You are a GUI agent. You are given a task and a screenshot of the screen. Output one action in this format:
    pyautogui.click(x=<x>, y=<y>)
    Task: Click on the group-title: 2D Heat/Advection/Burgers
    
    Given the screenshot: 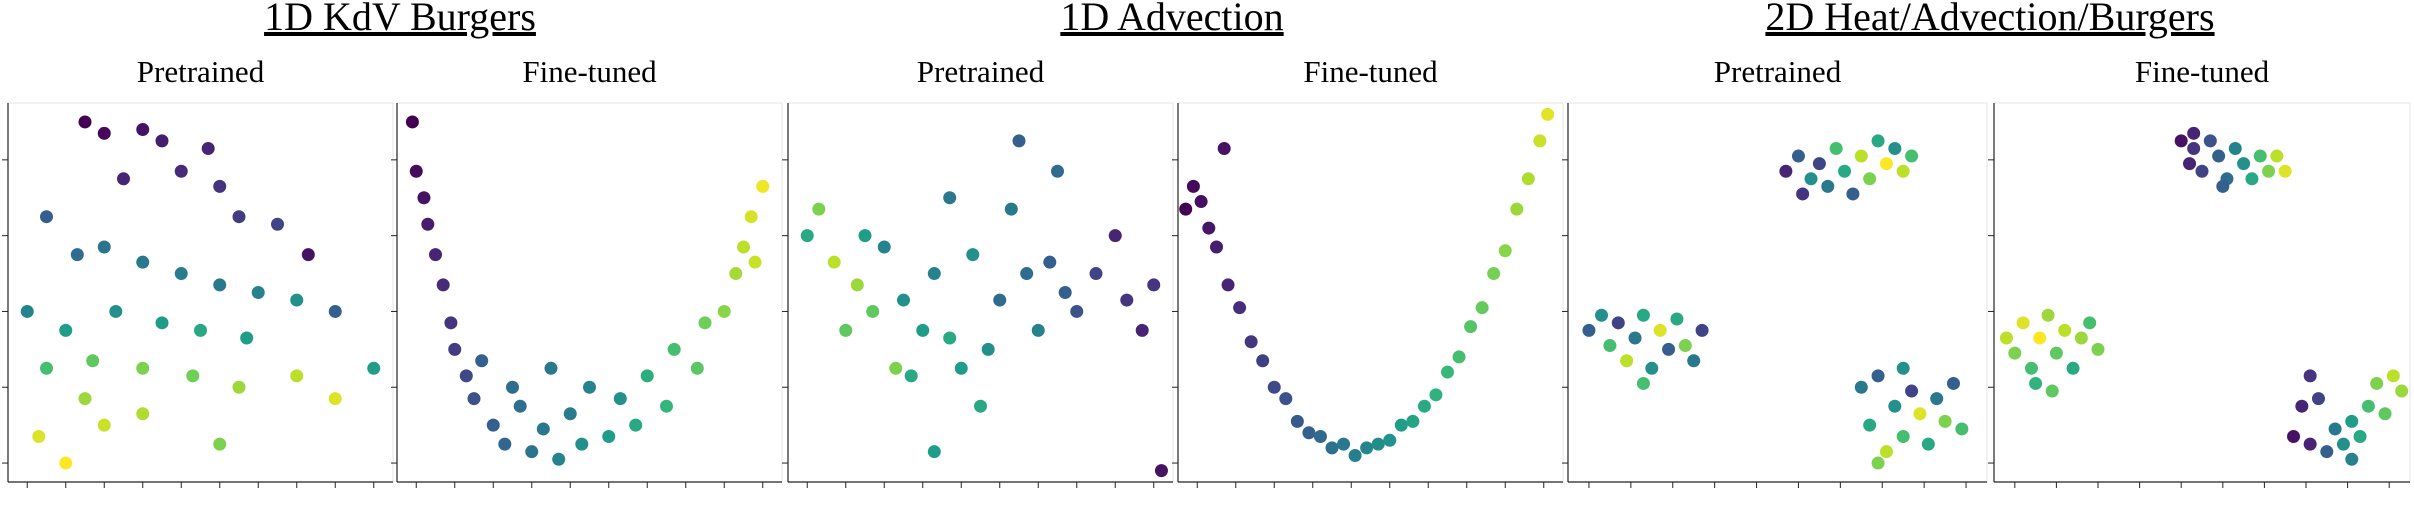 What is the action you would take?
    pyautogui.click(x=1989, y=19)
    